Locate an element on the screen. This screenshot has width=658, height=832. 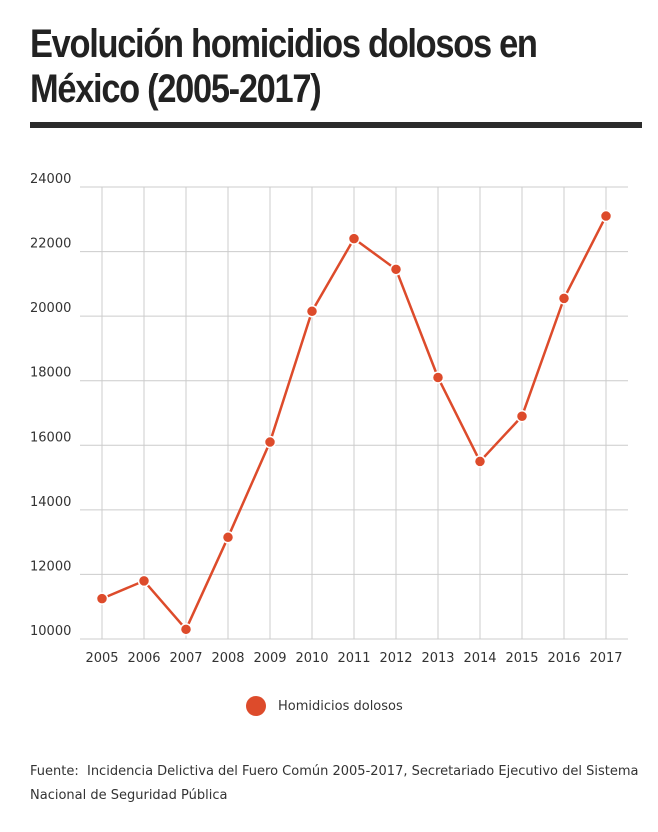
x-tick-label: 2017 is located at coordinates (605, 658).